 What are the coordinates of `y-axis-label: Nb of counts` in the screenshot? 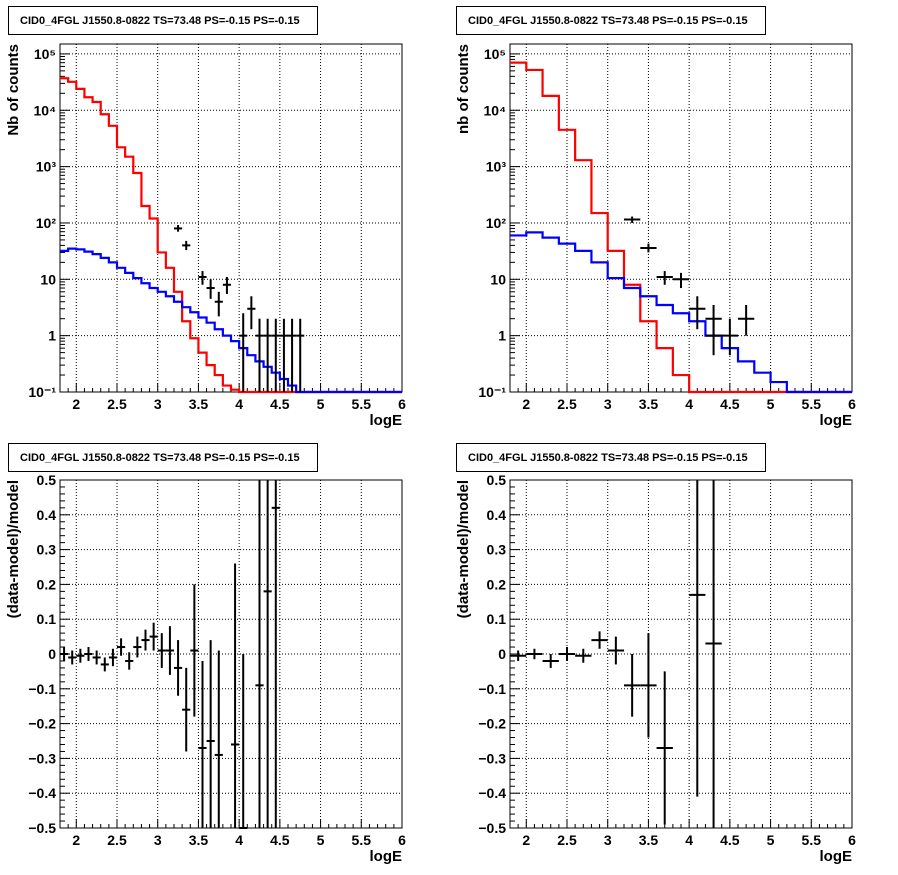 It's located at (13, 90).